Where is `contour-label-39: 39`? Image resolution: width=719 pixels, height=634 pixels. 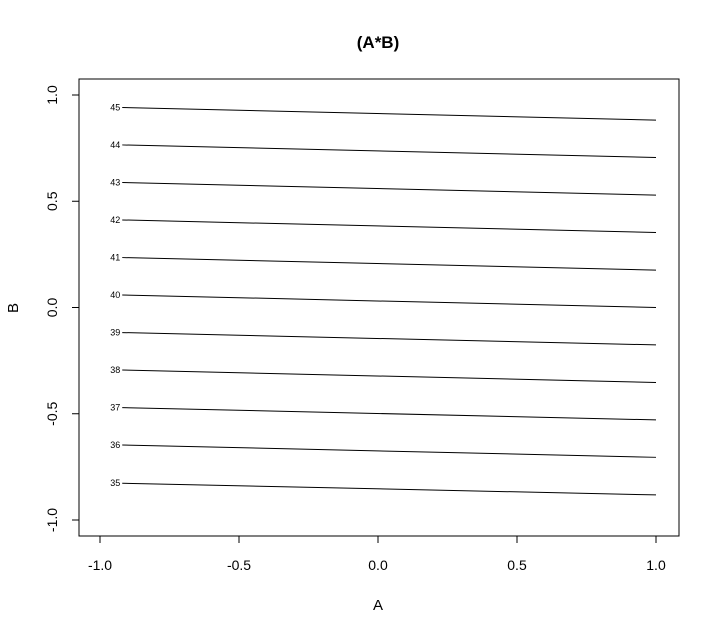 contour-label-39: 39 is located at coordinates (115, 333).